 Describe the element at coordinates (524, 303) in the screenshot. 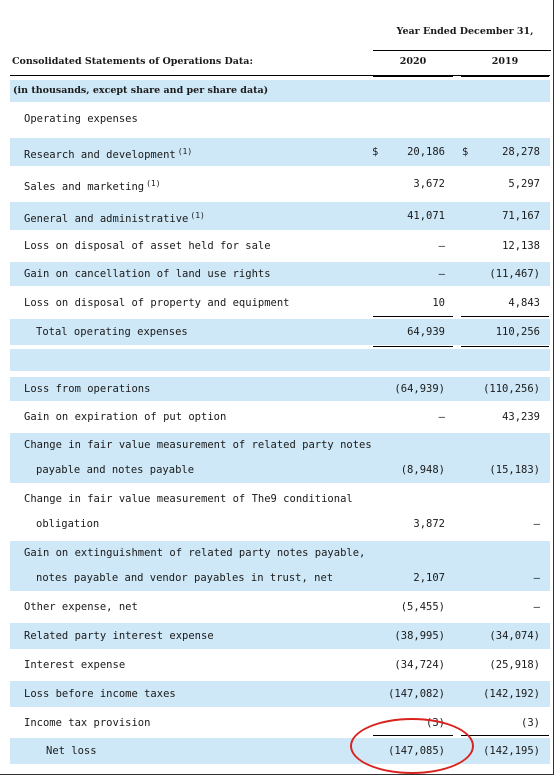

I see `value-2019: 4,843` at that location.